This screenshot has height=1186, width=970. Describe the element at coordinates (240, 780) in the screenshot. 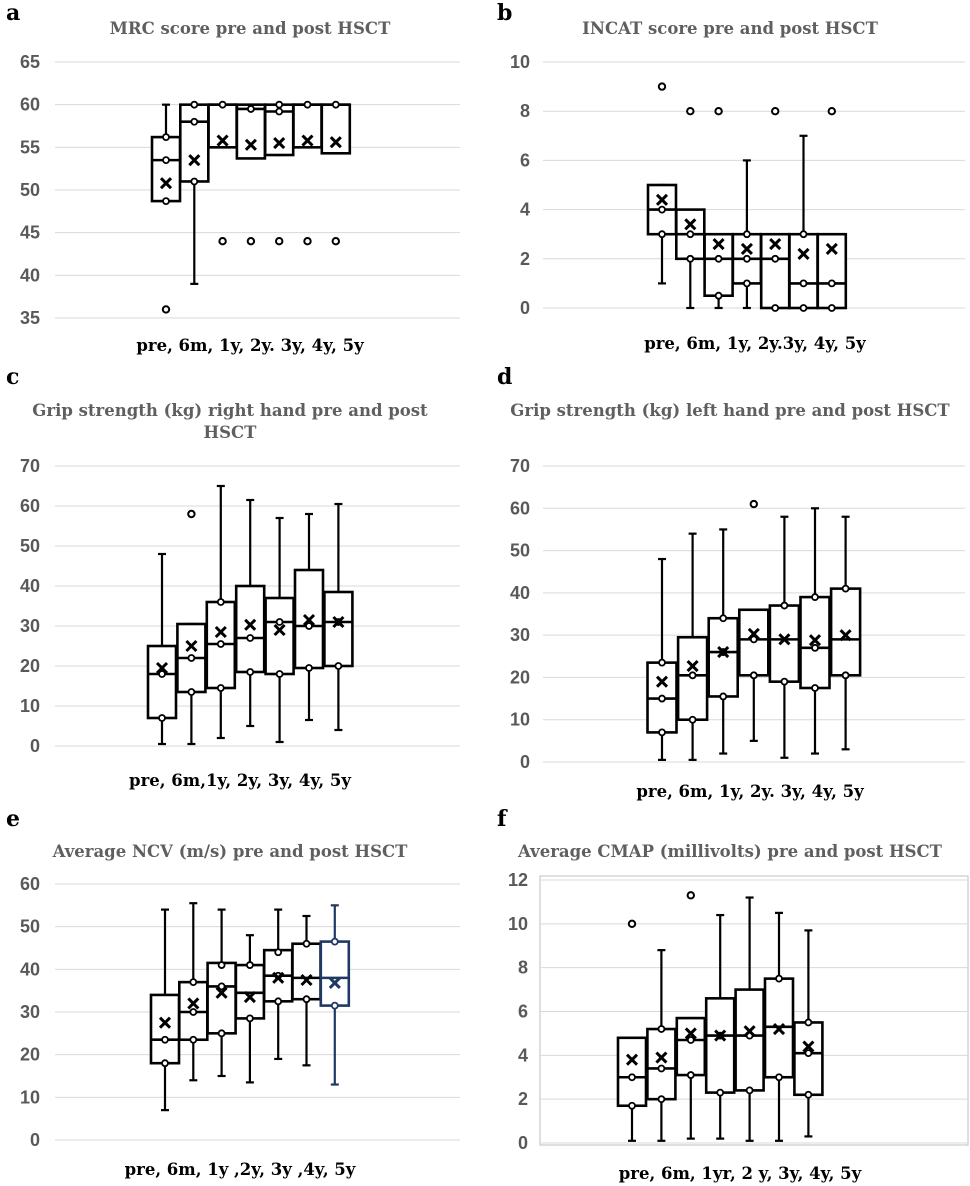

I see `x-caption-c: pre, 6m,1y, 2y, 3y, 4y, 5y` at that location.